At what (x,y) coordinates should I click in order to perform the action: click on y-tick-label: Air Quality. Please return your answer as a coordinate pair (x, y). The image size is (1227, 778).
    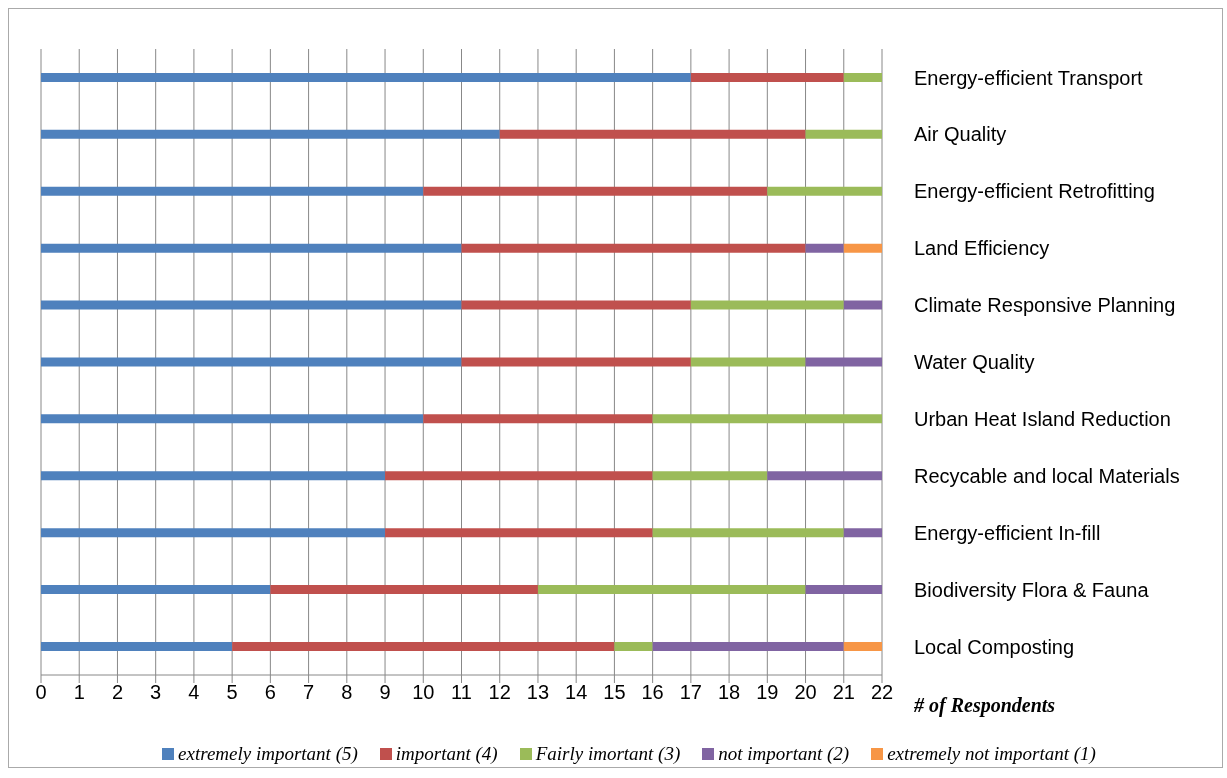
    Looking at the image, I should click on (960, 134).